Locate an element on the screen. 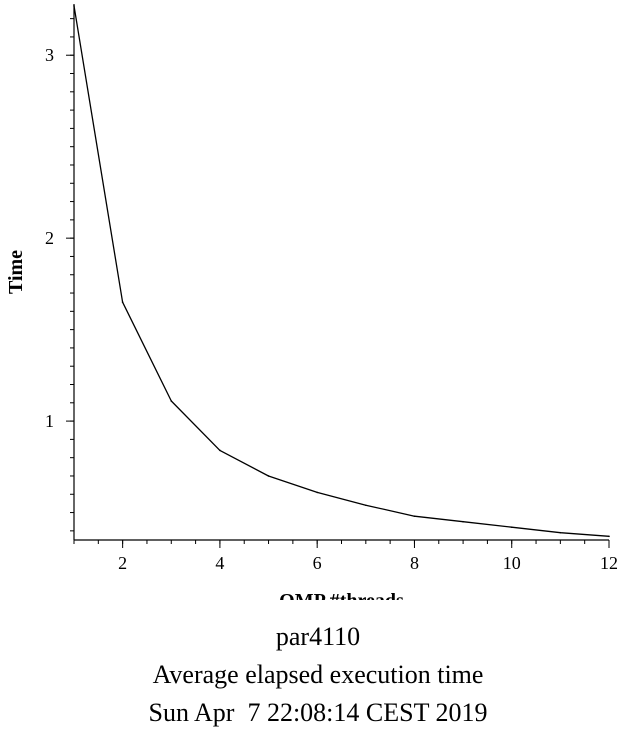 Image resolution: width=636 pixels, height=748 pixels. y-axis-title: Time is located at coordinates (16, 272).